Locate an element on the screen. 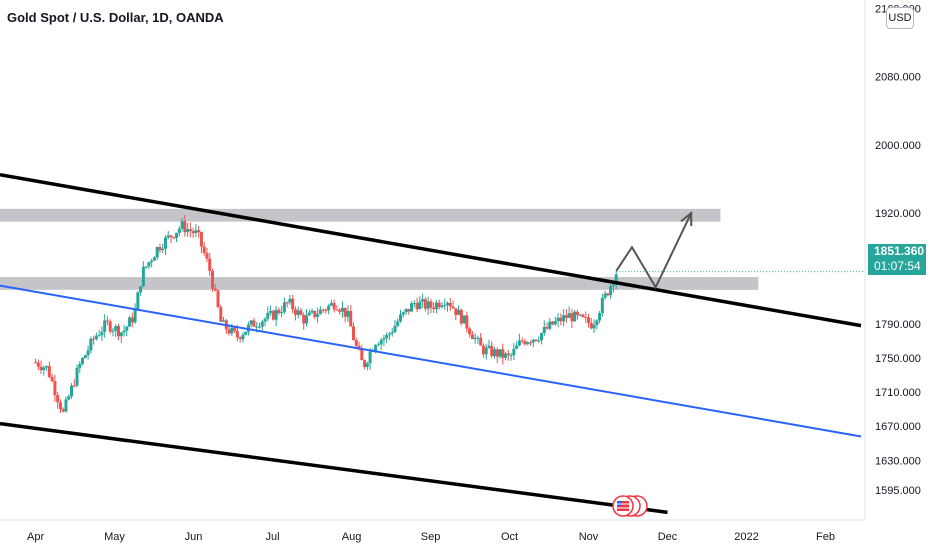  projection-path is located at coordinates (654, 250).